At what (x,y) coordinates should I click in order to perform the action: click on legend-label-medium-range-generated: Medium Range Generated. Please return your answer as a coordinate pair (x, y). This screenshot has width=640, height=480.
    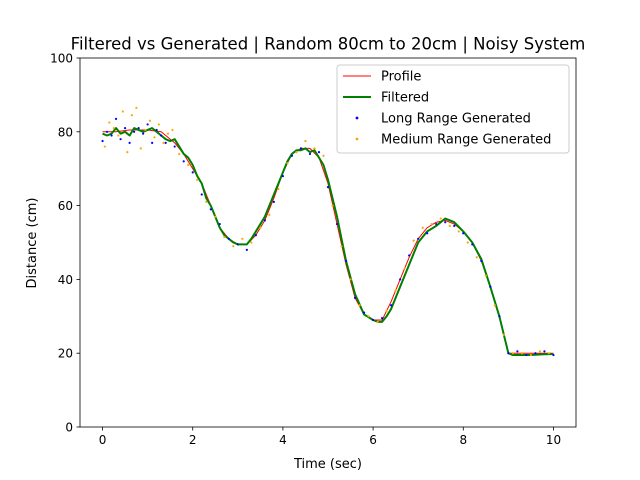
    Looking at the image, I should click on (466, 140).